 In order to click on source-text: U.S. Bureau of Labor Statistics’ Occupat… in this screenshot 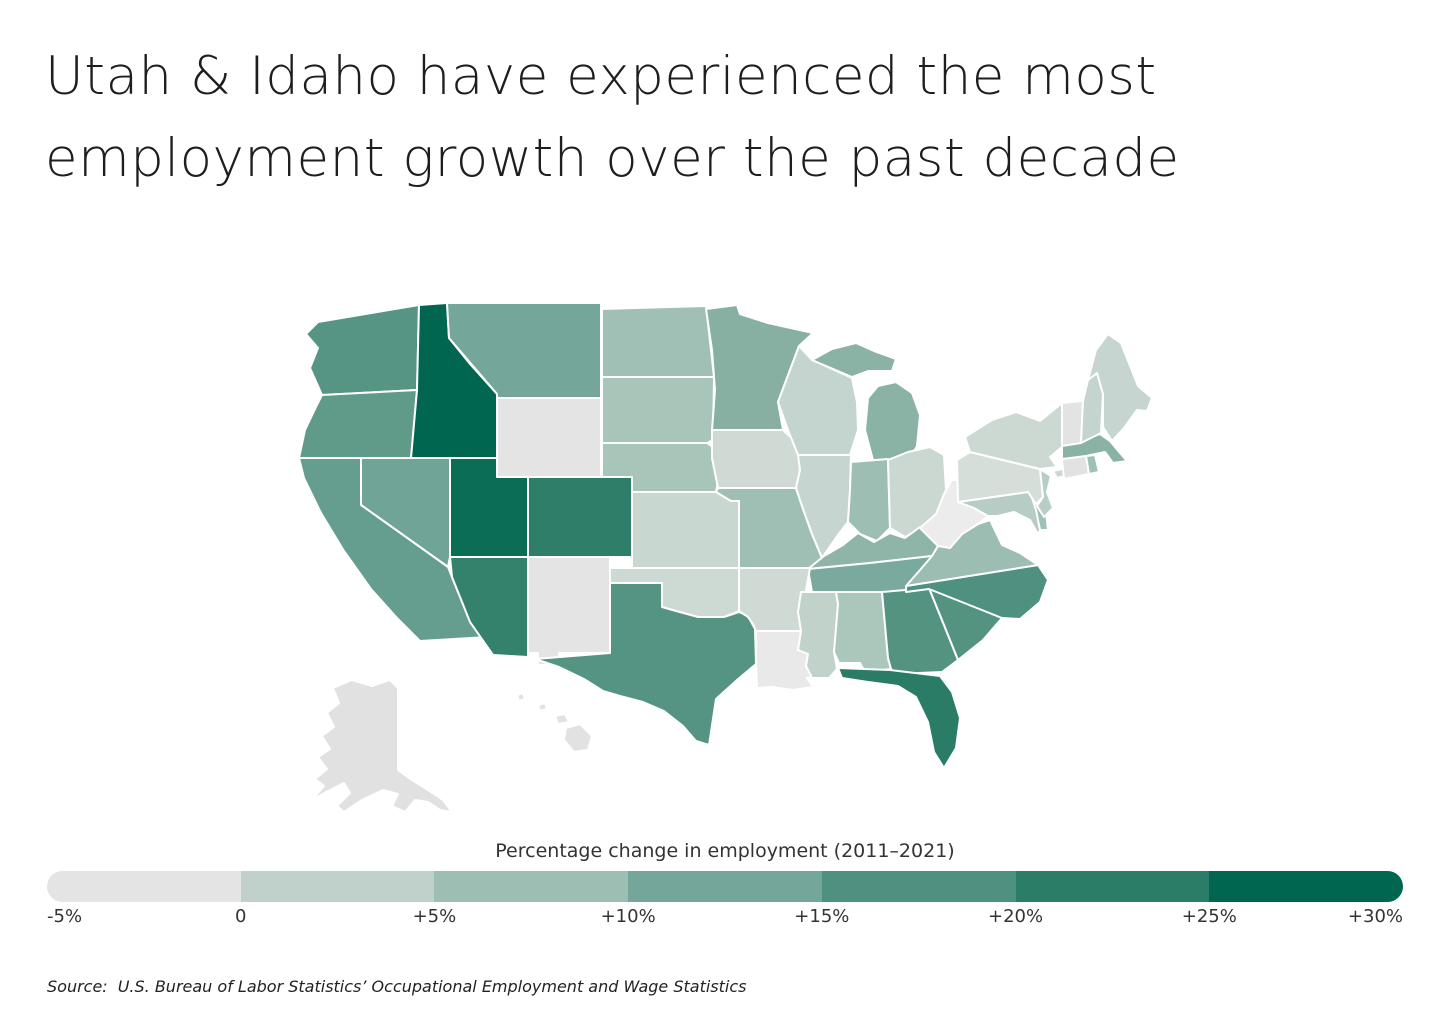, I will do `click(432, 986)`.